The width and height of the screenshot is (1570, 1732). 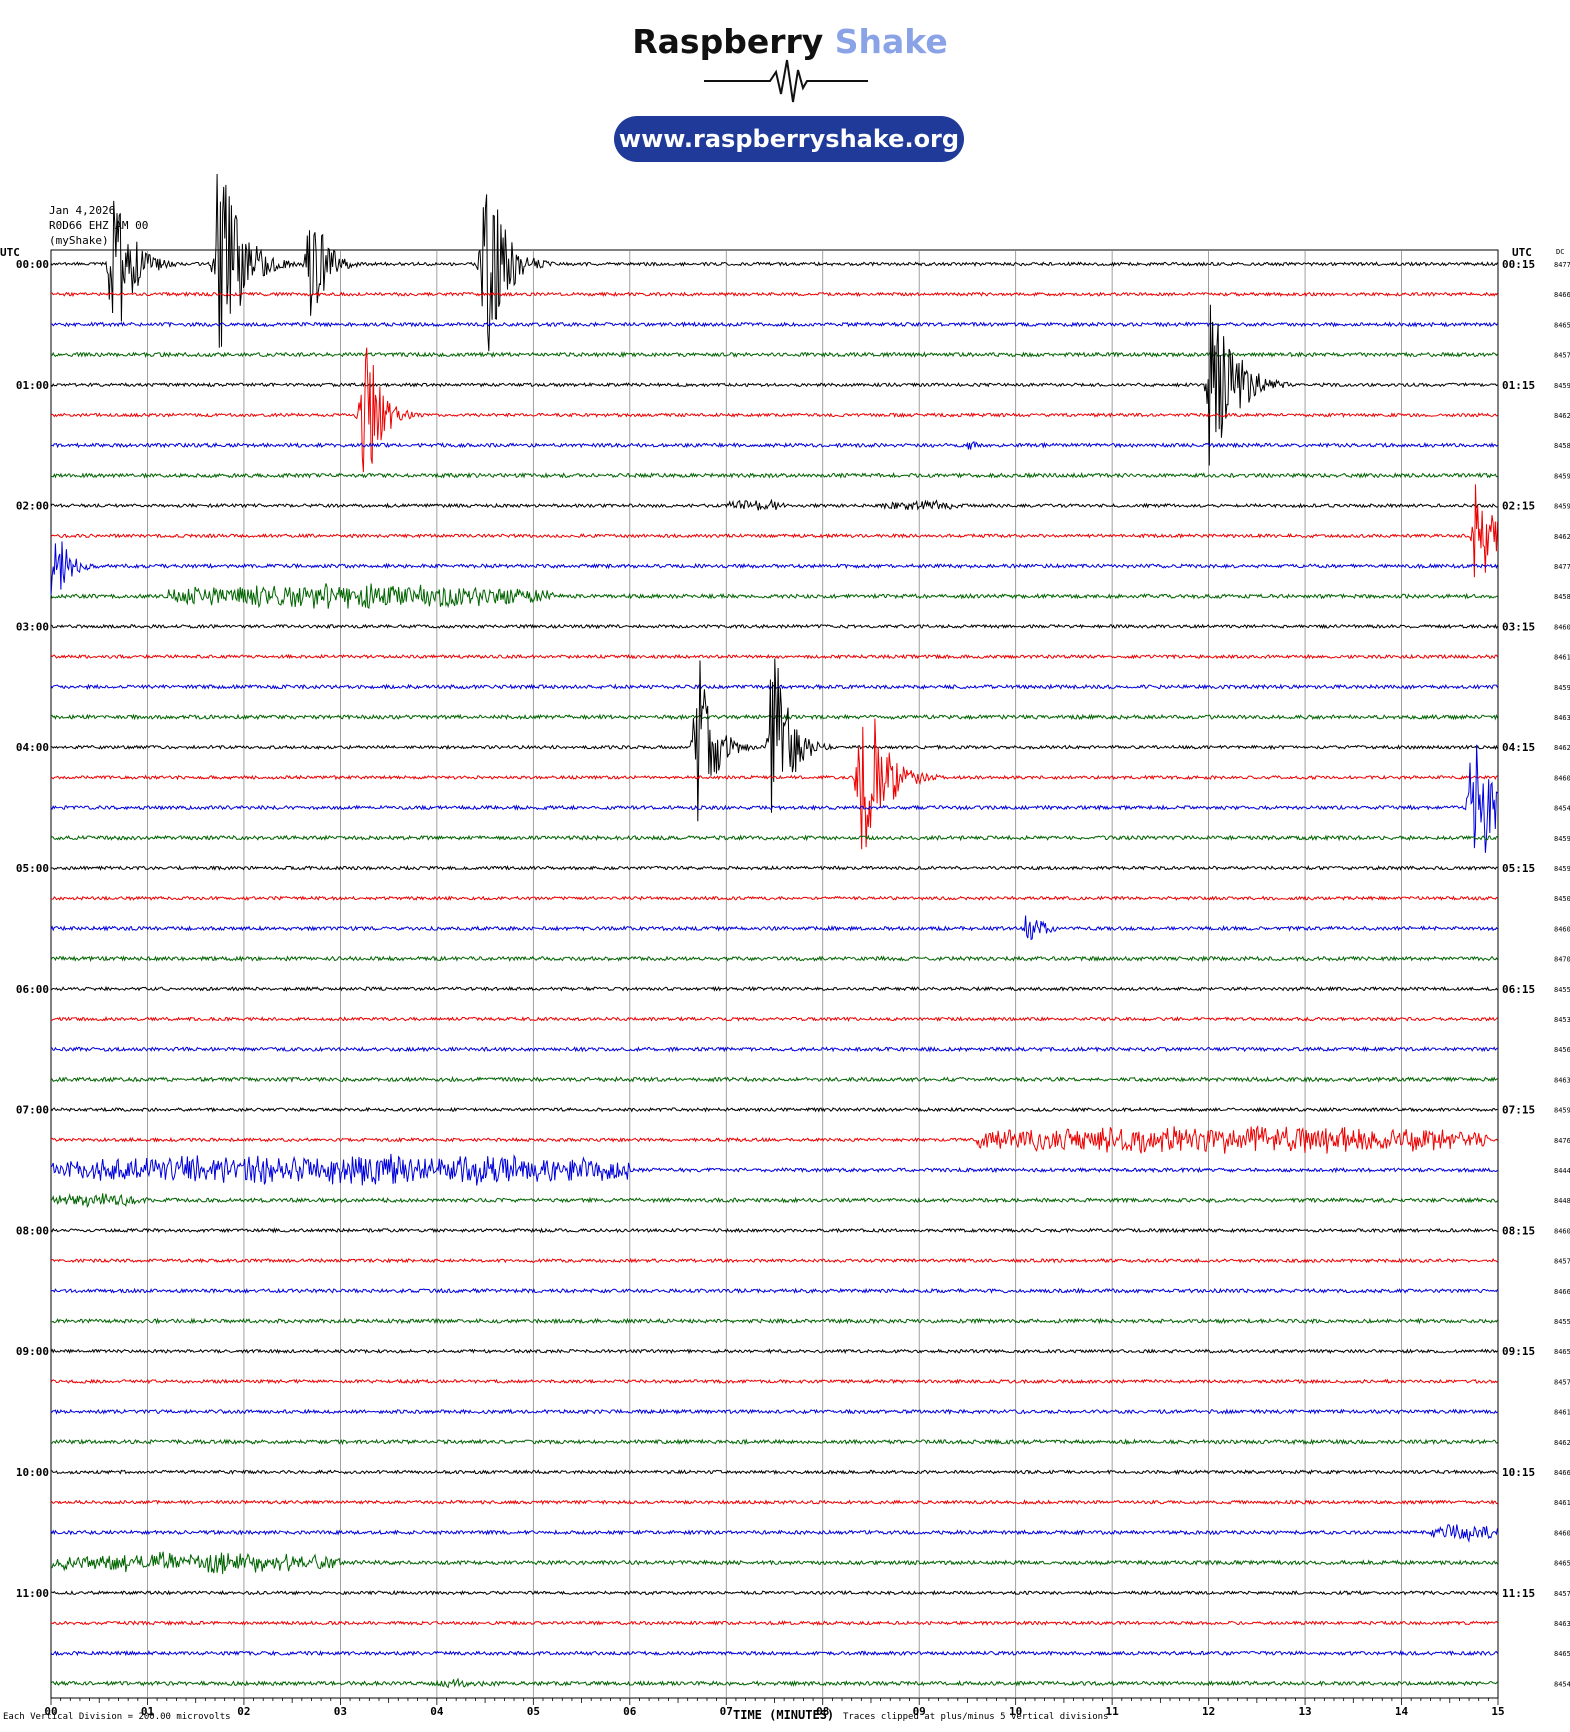 What do you see at coordinates (1562, 1141) in the screenshot?
I see `dc-offset-label: 8476` at bounding box center [1562, 1141].